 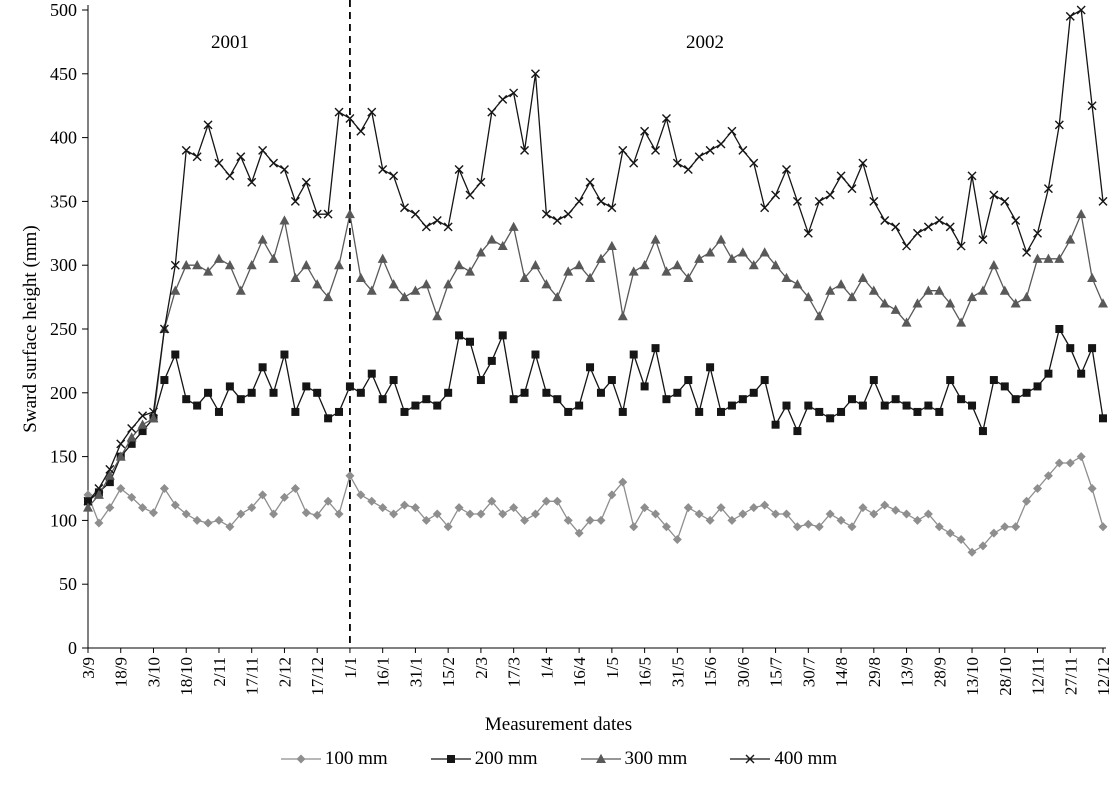 What do you see at coordinates (350, 668) in the screenshot?
I see `svg-text: 1/1` at bounding box center [350, 668].